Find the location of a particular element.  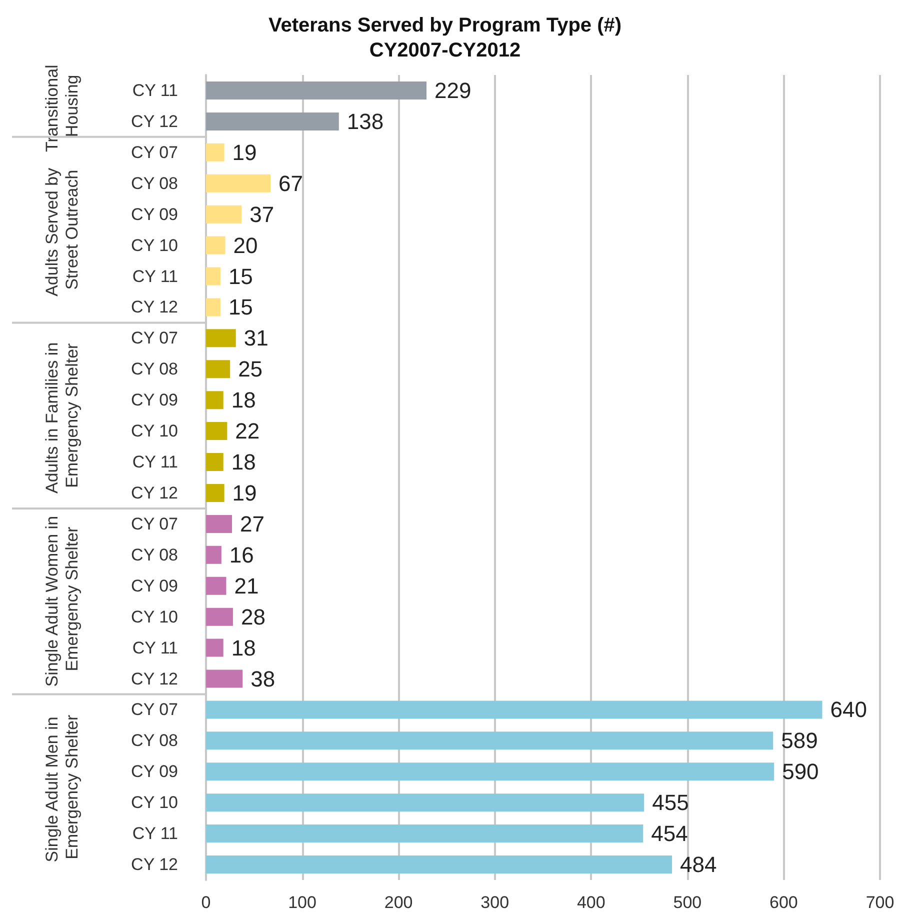

data-label: 589 is located at coordinates (799, 741).